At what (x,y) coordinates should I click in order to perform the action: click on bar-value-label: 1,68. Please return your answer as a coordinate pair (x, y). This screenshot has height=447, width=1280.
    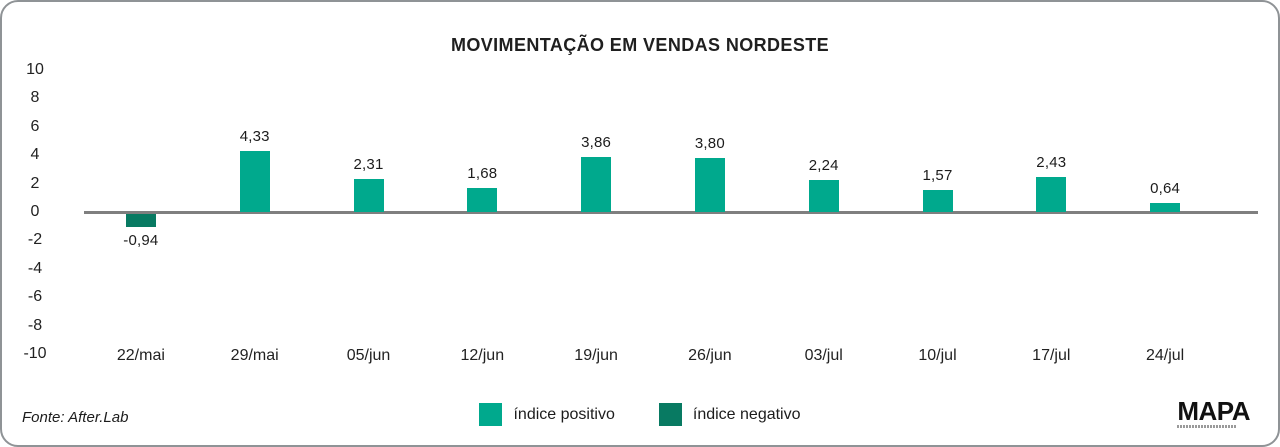
    Looking at the image, I should click on (482, 174).